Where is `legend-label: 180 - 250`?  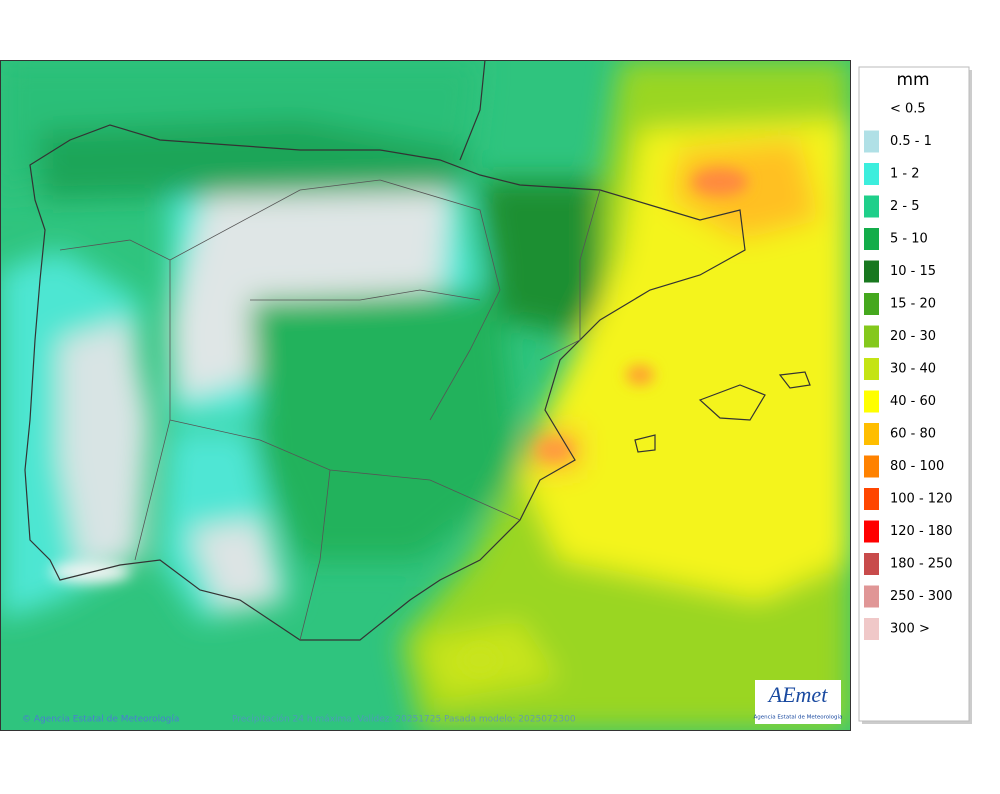 legend-label: 180 - 250 is located at coordinates (921, 564).